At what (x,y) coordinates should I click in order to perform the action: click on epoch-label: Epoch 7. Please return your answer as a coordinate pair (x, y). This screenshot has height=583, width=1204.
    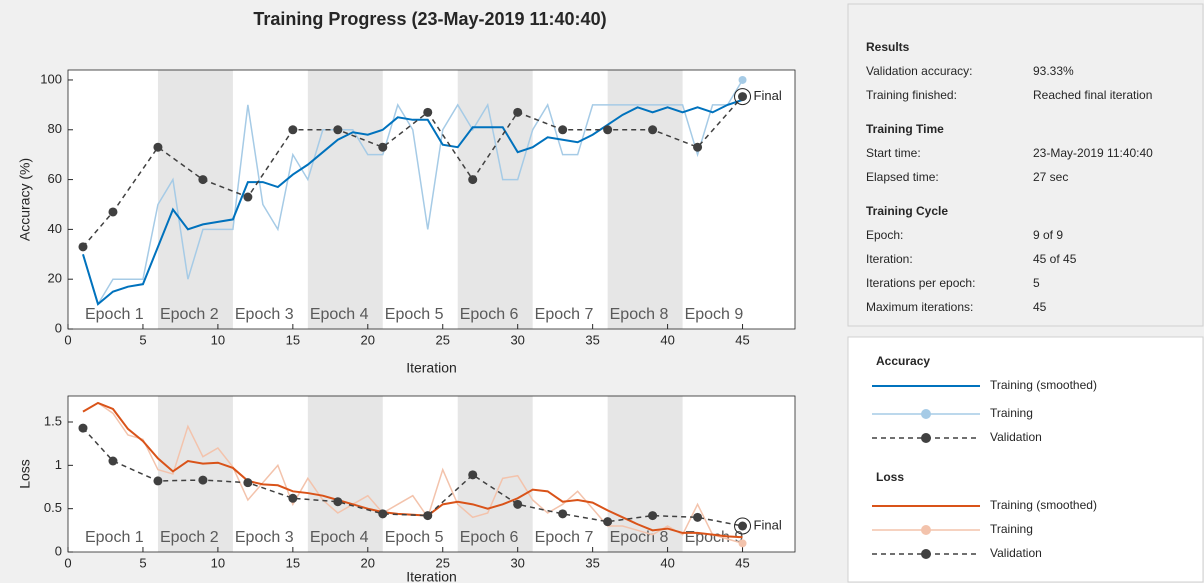
    Looking at the image, I should click on (564, 537).